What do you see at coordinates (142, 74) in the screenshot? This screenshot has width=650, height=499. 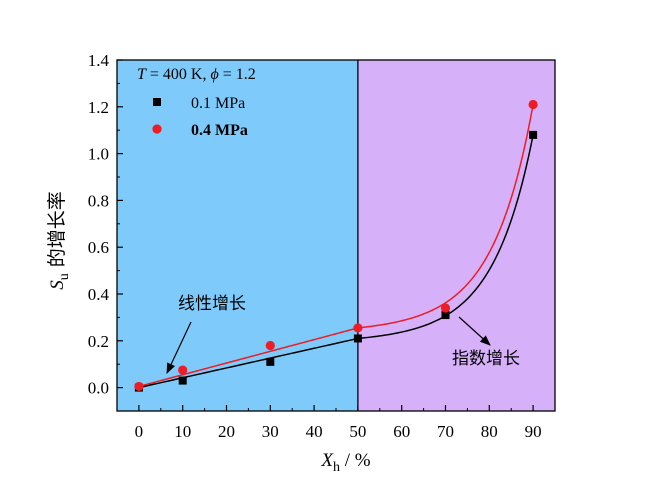 I see `temperature-symbol: T` at bounding box center [142, 74].